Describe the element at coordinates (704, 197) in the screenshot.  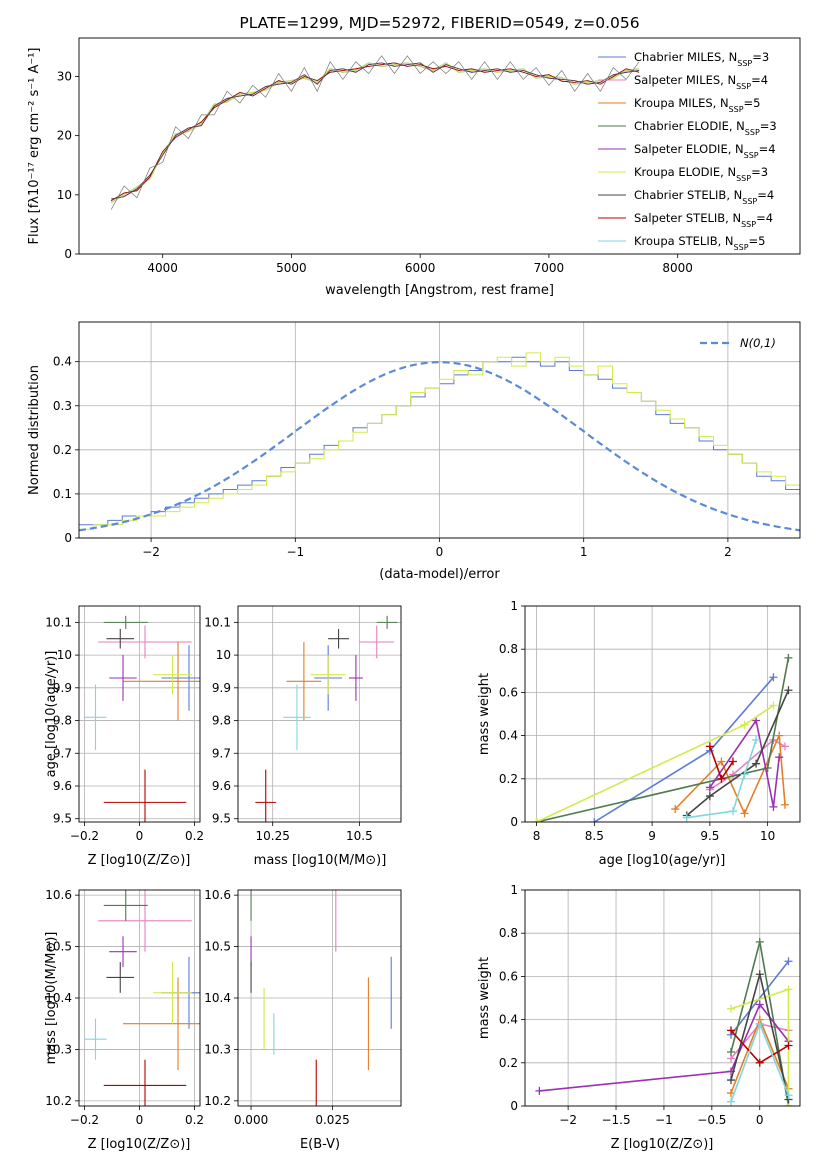
I see `legend-entry-chabrier_stelib: Chabrier STELIB, NSSP=4` at that location.